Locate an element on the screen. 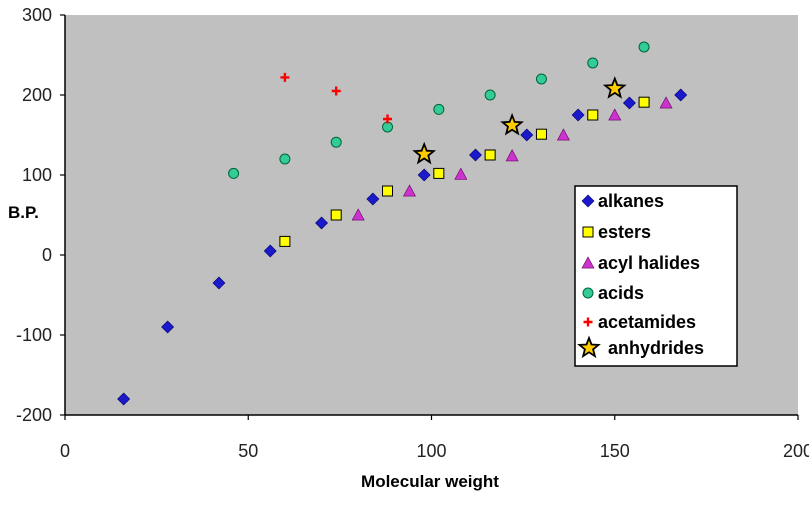 This screenshot has width=809, height=508. x-axis-title: Molecular weight is located at coordinates (430, 481).